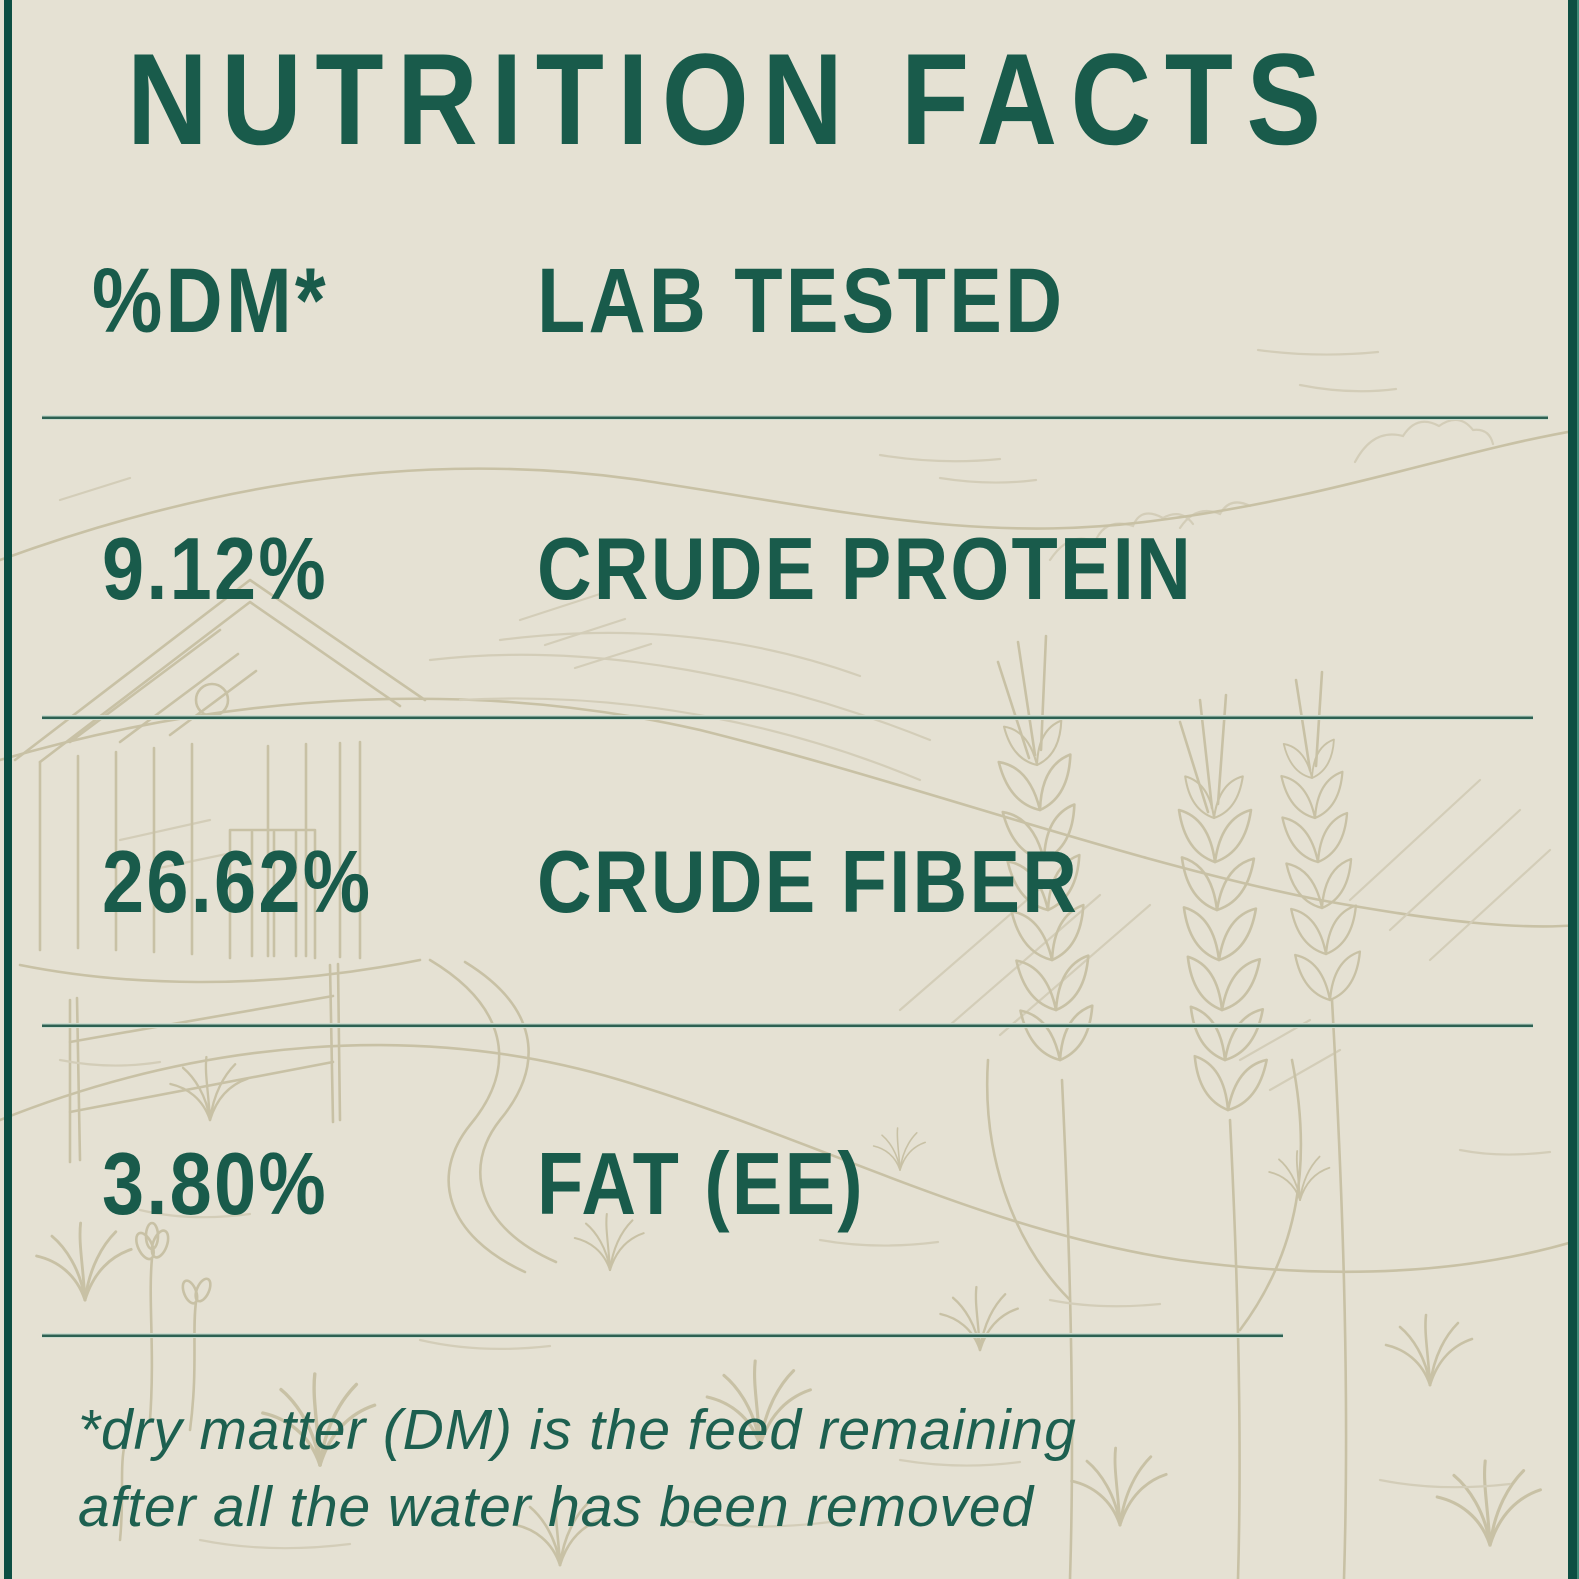 Image resolution: width=1579 pixels, height=1579 pixels. I want to click on table-header-row: %DM* LAB TESTED, so click(787, 301).